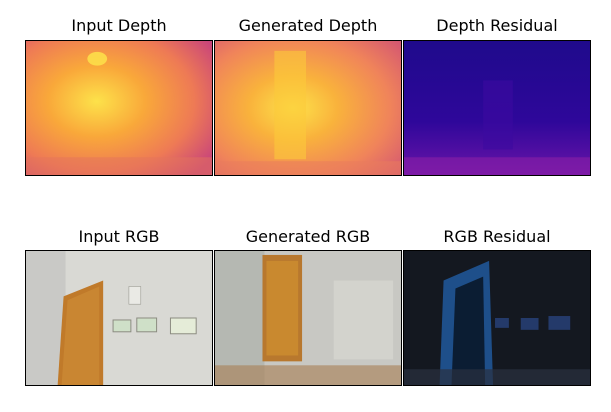 This screenshot has width=611, height=412. What do you see at coordinates (497, 236) in the screenshot?
I see `panel-title-rgb-residual: RGB Residual` at bounding box center [497, 236].